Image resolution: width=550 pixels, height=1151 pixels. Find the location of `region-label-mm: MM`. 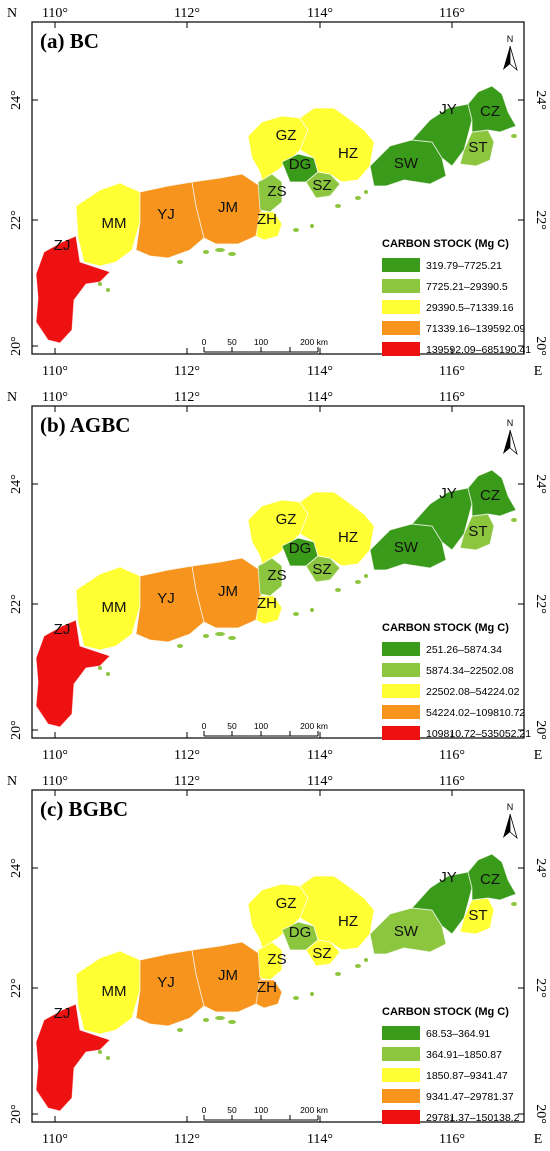

region-label-mm: MM is located at coordinates (114, 607).